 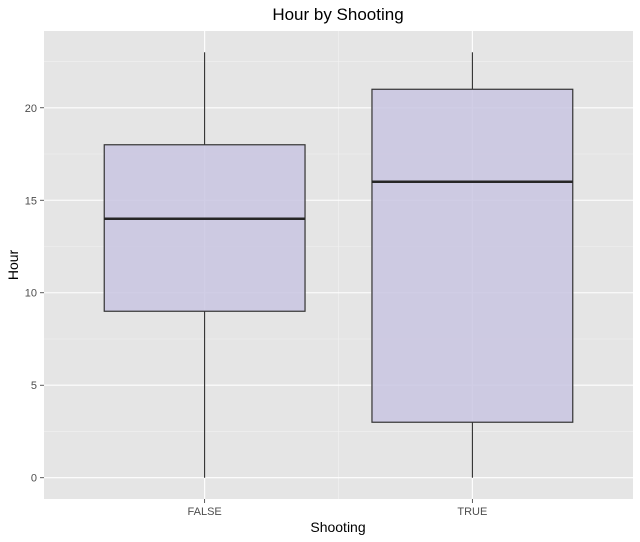 What do you see at coordinates (204, 228) in the screenshot?
I see `iqr-box` at bounding box center [204, 228].